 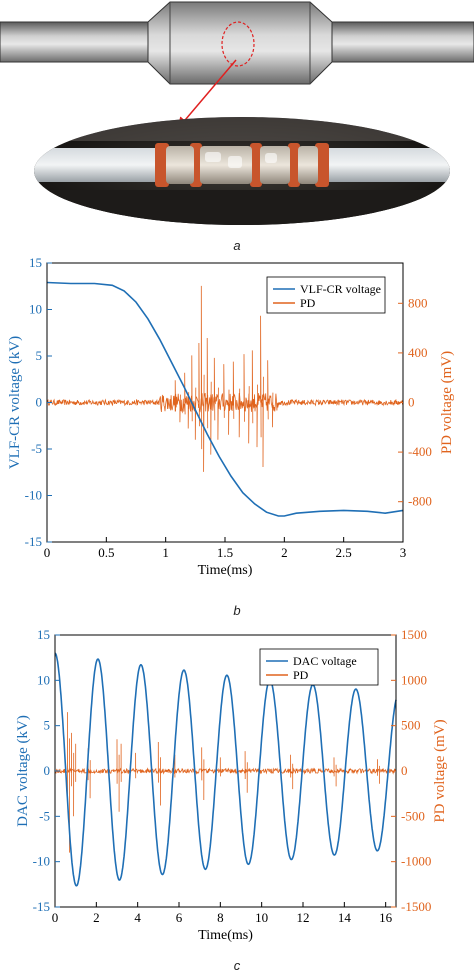 I want to click on x-tick-label: 4, so click(x=137, y=917).